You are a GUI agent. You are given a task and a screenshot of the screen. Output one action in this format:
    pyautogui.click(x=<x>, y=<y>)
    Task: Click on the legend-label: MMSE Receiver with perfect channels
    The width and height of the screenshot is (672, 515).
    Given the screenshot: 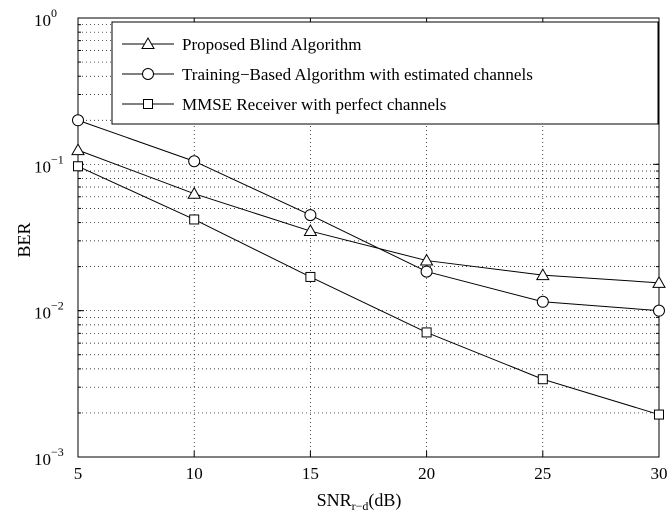 What is the action you would take?
    pyautogui.click(x=314, y=104)
    